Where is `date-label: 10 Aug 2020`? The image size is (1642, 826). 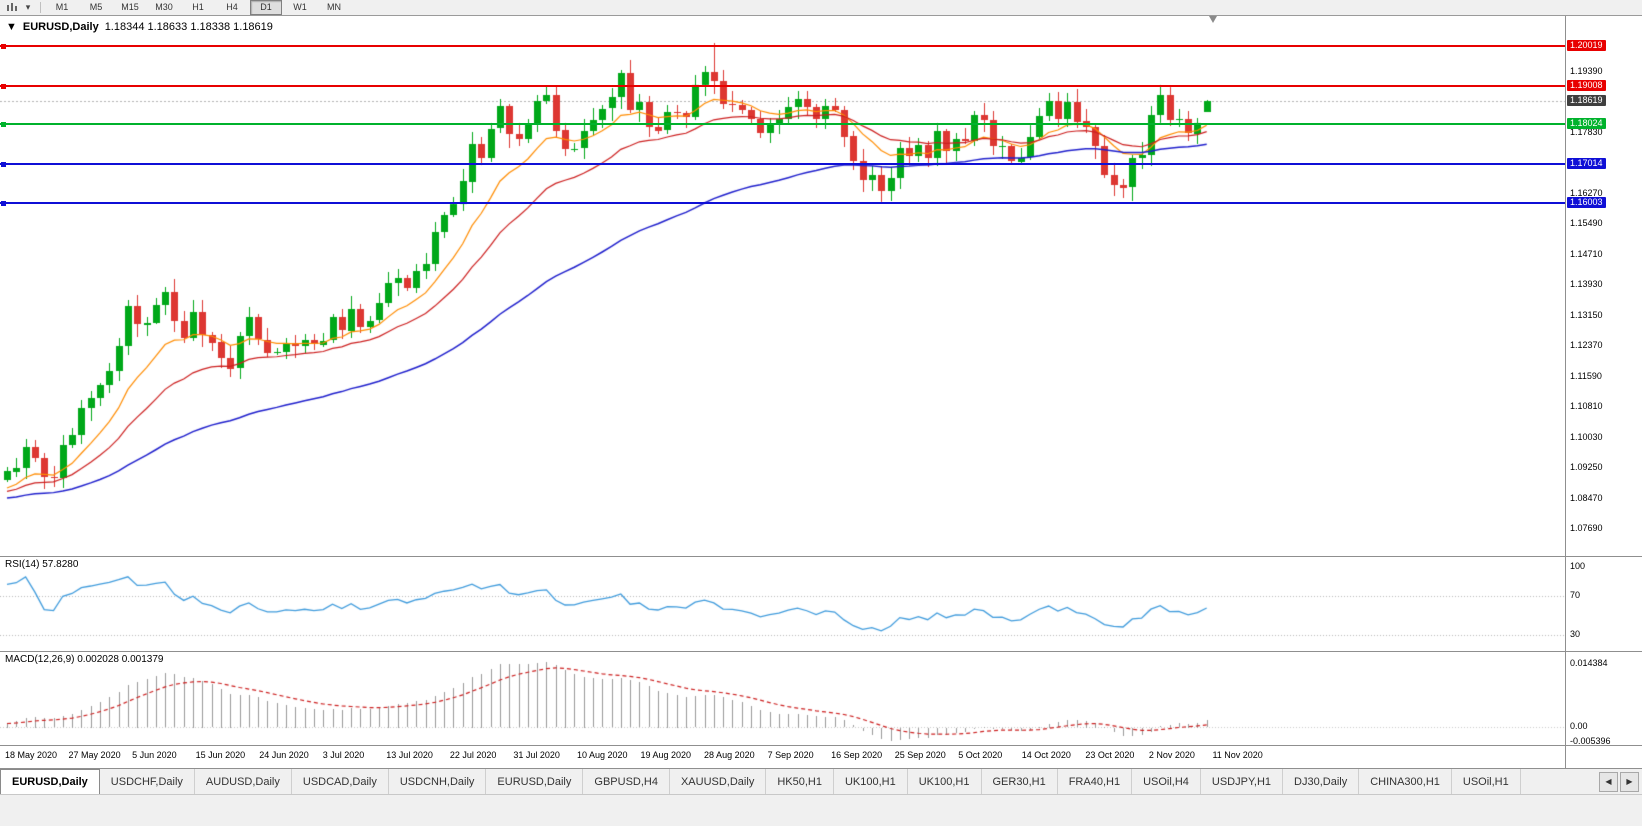
date-label: 10 Aug 2020 is located at coordinates (602, 755).